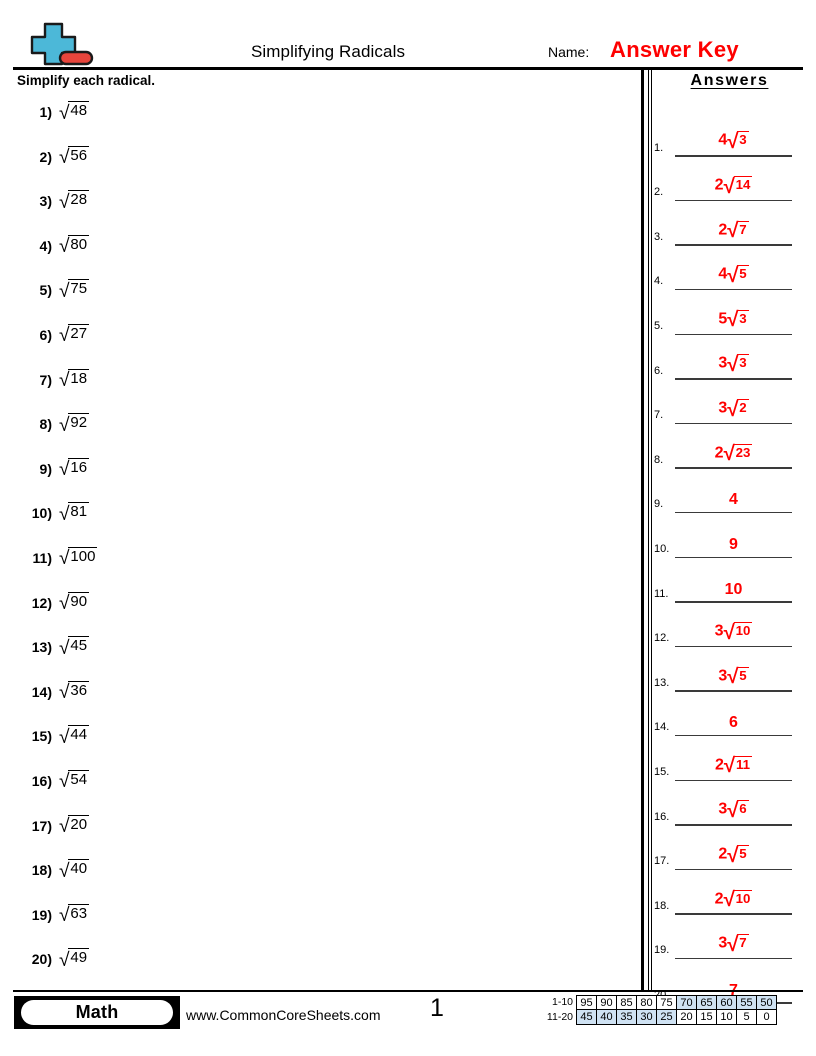  What do you see at coordinates (74, 736) in the screenshot?
I see `problem-expression: √44` at bounding box center [74, 736].